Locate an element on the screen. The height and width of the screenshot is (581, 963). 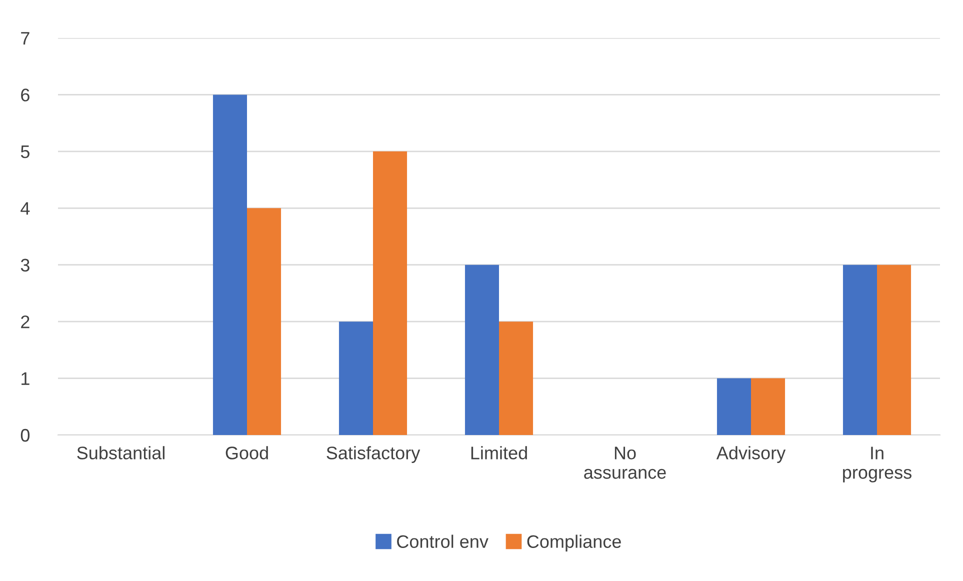
x-tick-label: Substantial is located at coordinates (120, 453).